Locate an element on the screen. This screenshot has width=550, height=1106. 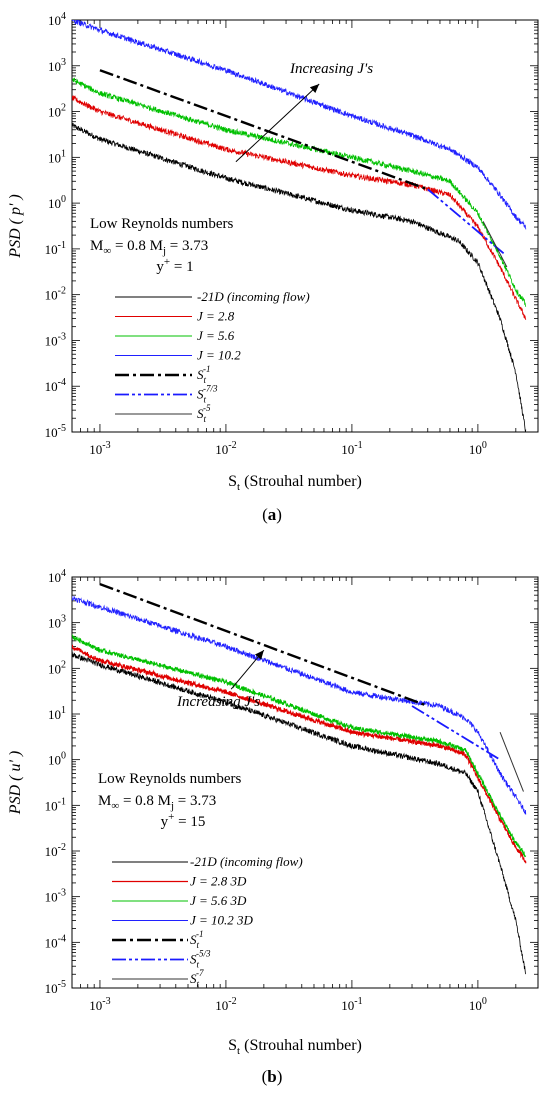
legend-label-6: St-7 is located at coordinates (197, 978).